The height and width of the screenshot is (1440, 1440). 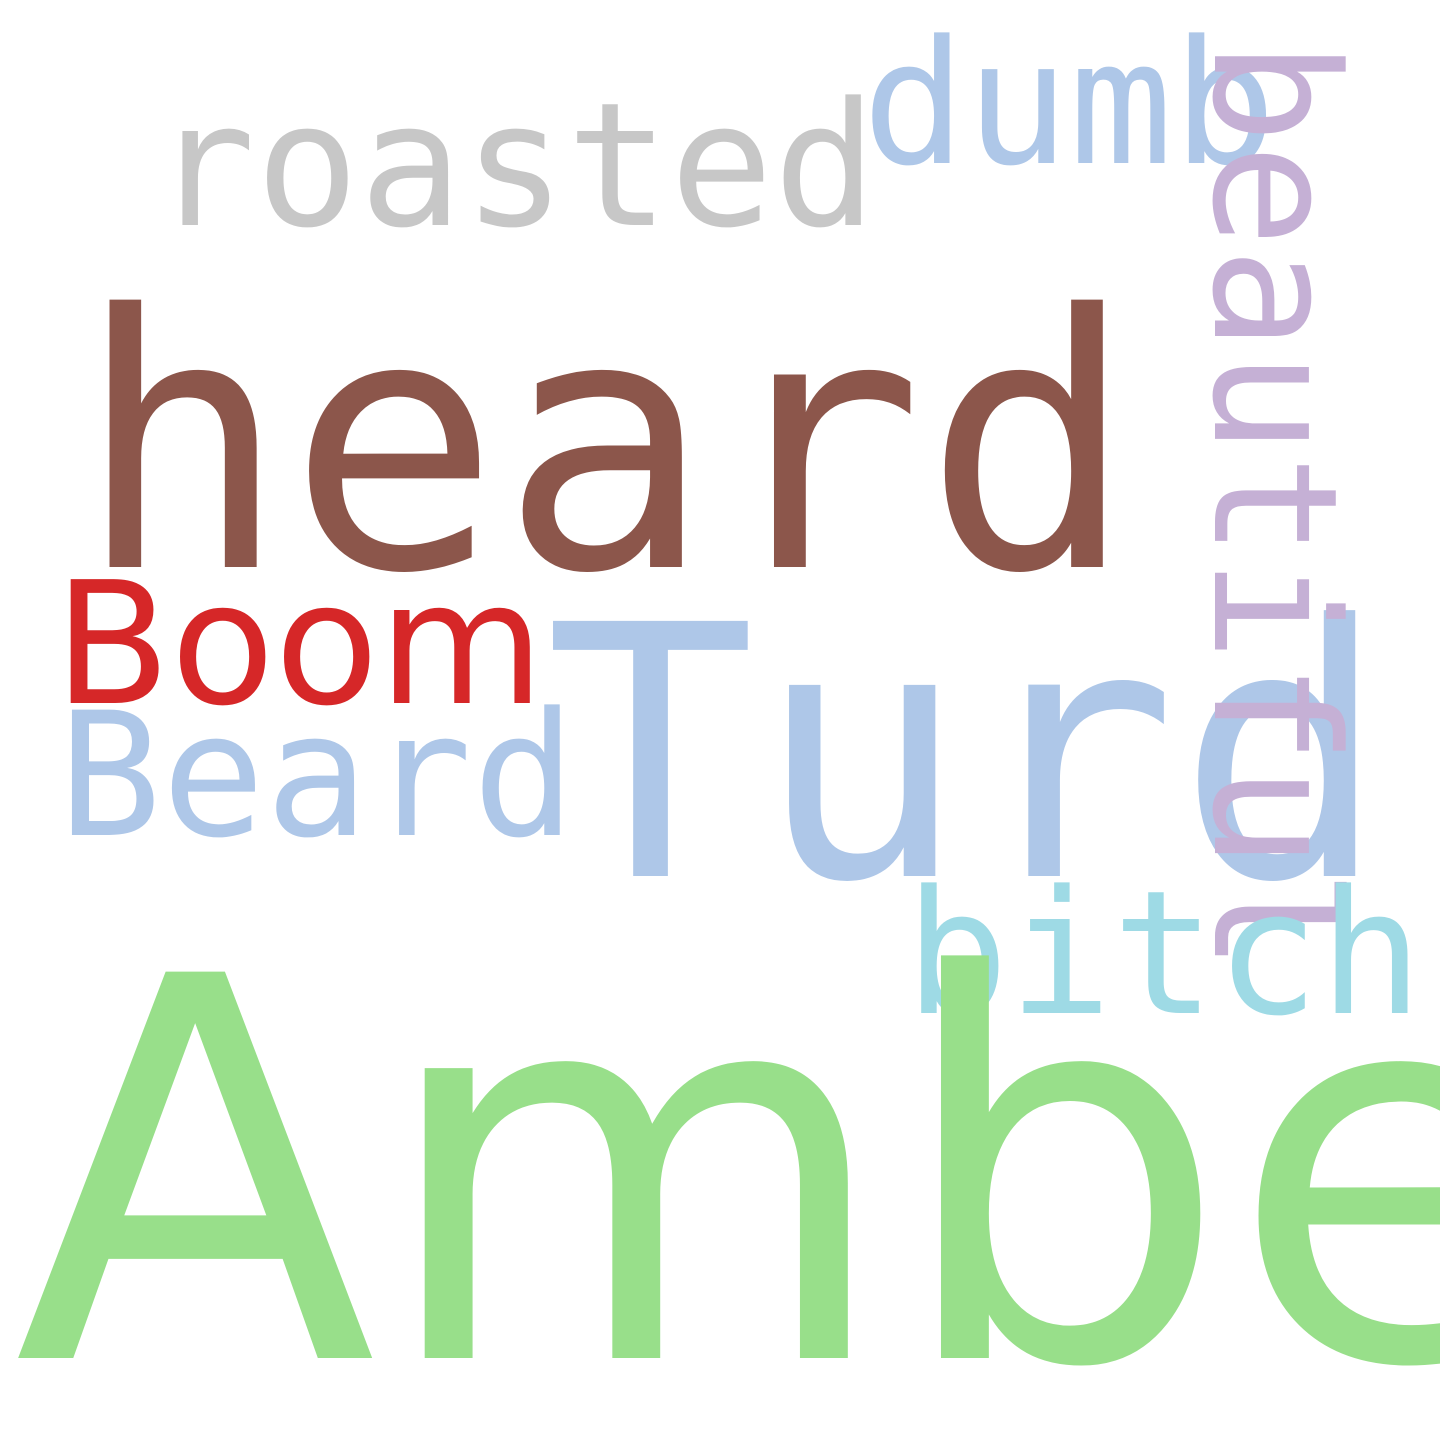 What do you see at coordinates (317, 775) in the screenshot?
I see `word-beard: Beard` at bounding box center [317, 775].